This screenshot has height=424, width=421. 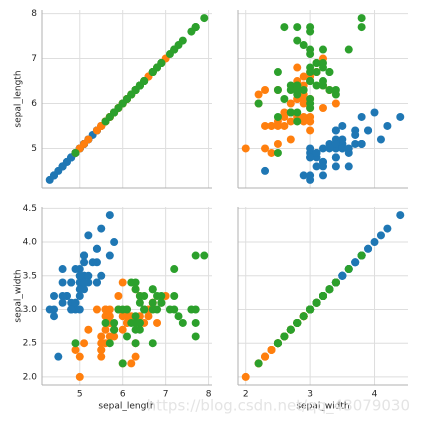 I want to click on y-tick-label: 2.5, so click(x=30, y=344).